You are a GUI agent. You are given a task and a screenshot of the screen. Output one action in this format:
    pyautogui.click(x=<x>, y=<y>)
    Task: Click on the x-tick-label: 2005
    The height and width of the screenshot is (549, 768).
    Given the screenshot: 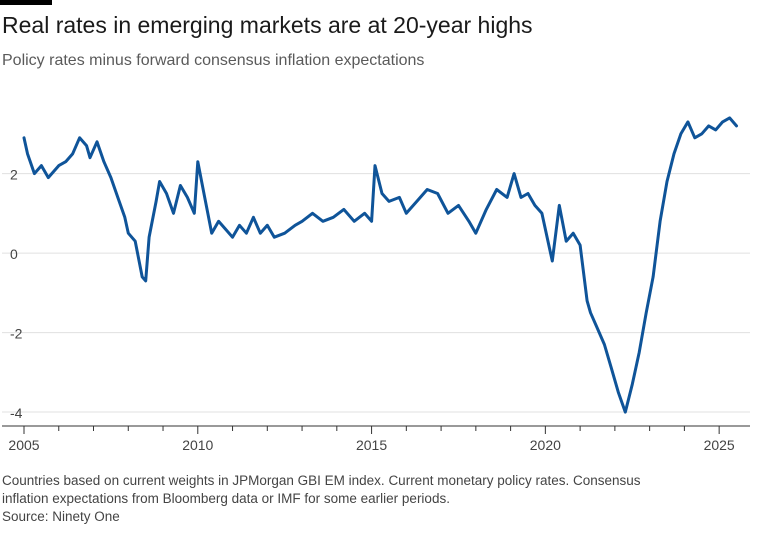 What is the action you would take?
    pyautogui.click(x=23, y=445)
    